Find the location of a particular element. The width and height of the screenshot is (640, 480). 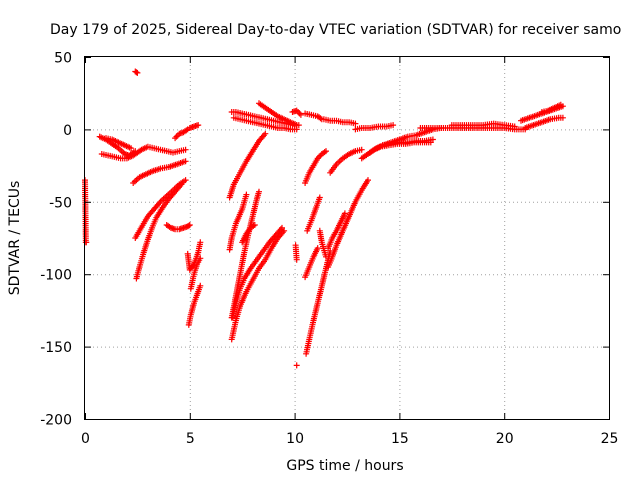

x-tick-label: 10 is located at coordinates (295, 439).